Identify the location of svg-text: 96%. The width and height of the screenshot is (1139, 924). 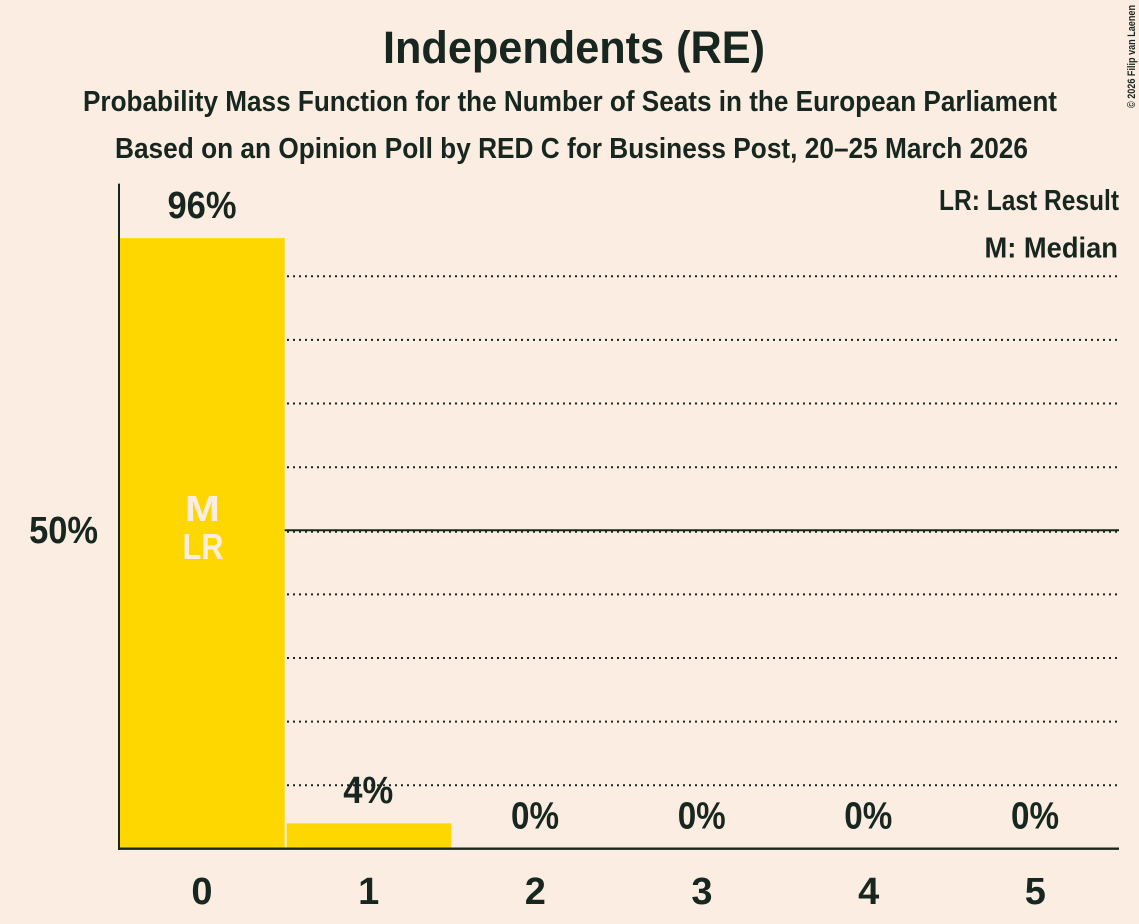
(202, 206).